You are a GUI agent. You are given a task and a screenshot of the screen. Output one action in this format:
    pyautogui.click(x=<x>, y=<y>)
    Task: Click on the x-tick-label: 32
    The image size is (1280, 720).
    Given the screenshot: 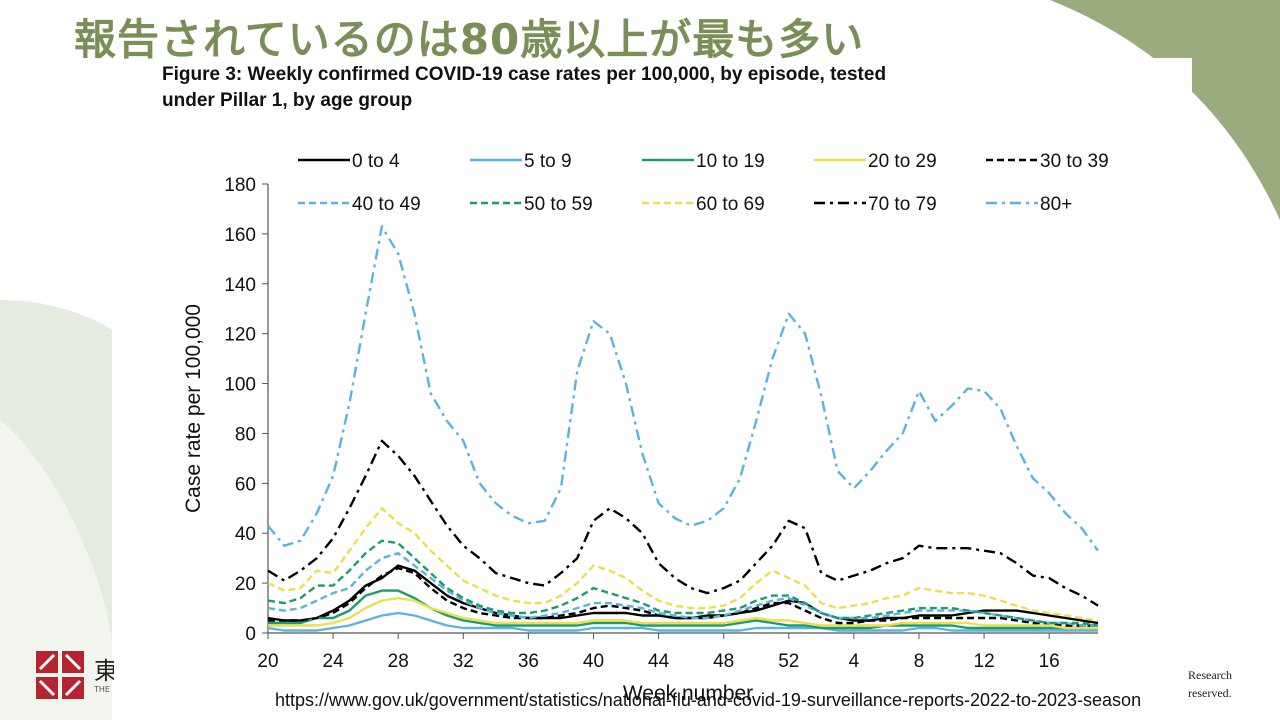 What is the action you would take?
    pyautogui.click(x=463, y=661)
    